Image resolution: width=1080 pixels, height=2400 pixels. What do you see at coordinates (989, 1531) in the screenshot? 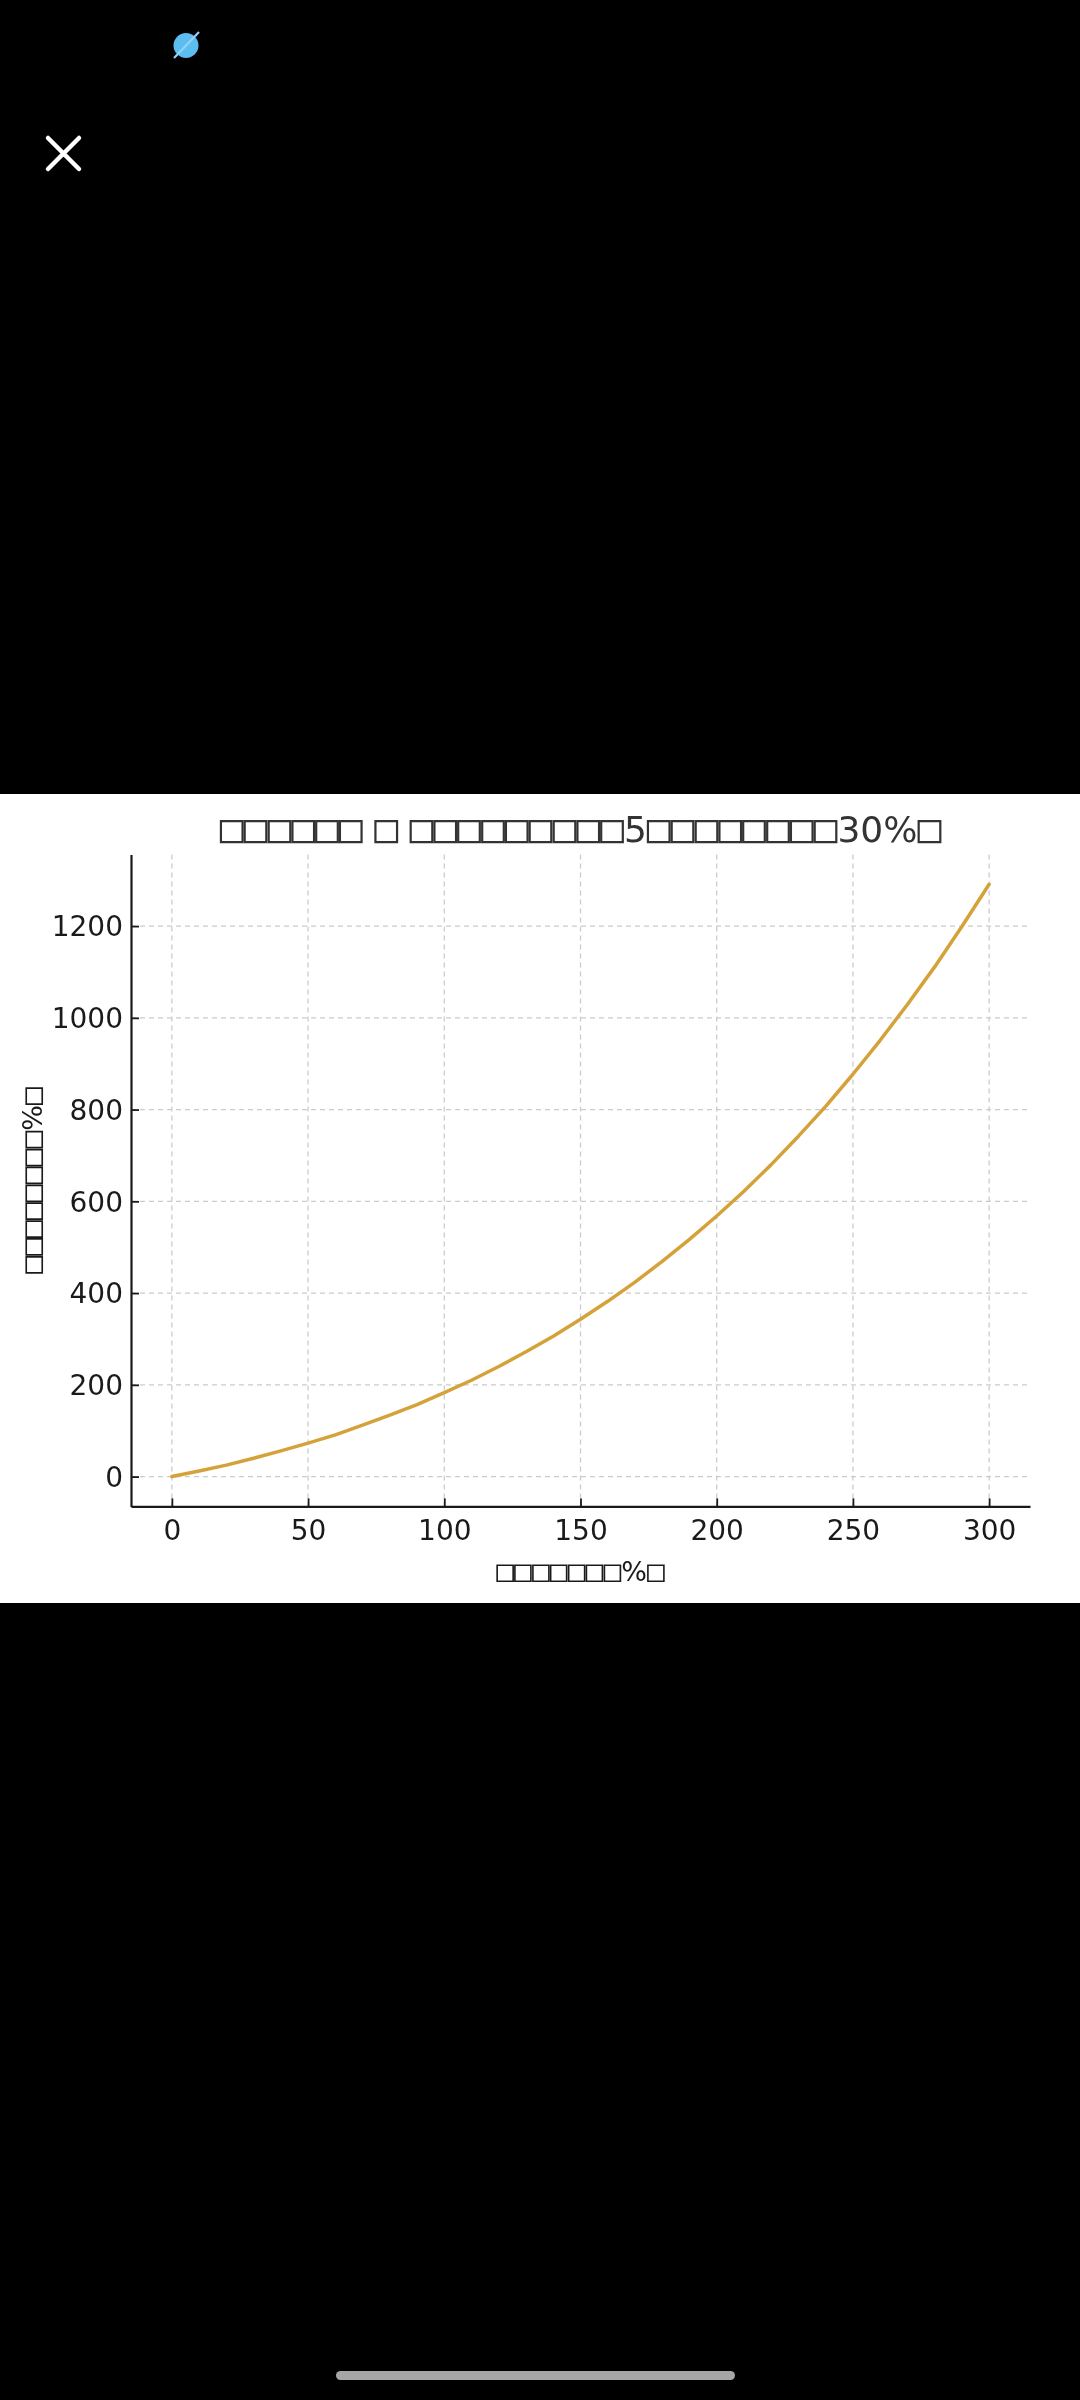
I see `x-tick-label: 300` at bounding box center [989, 1531].